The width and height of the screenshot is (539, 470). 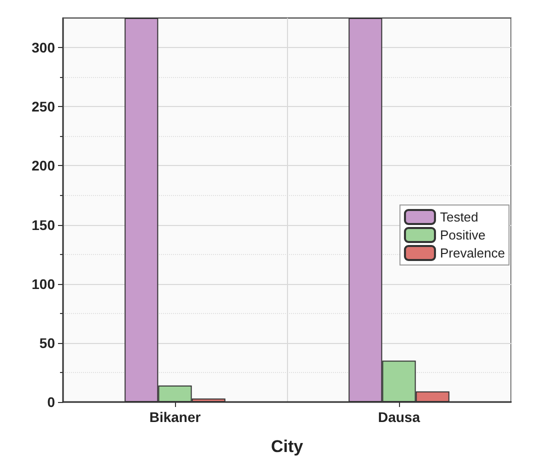 I want to click on x-tick-label: Dausa, so click(x=399, y=417).